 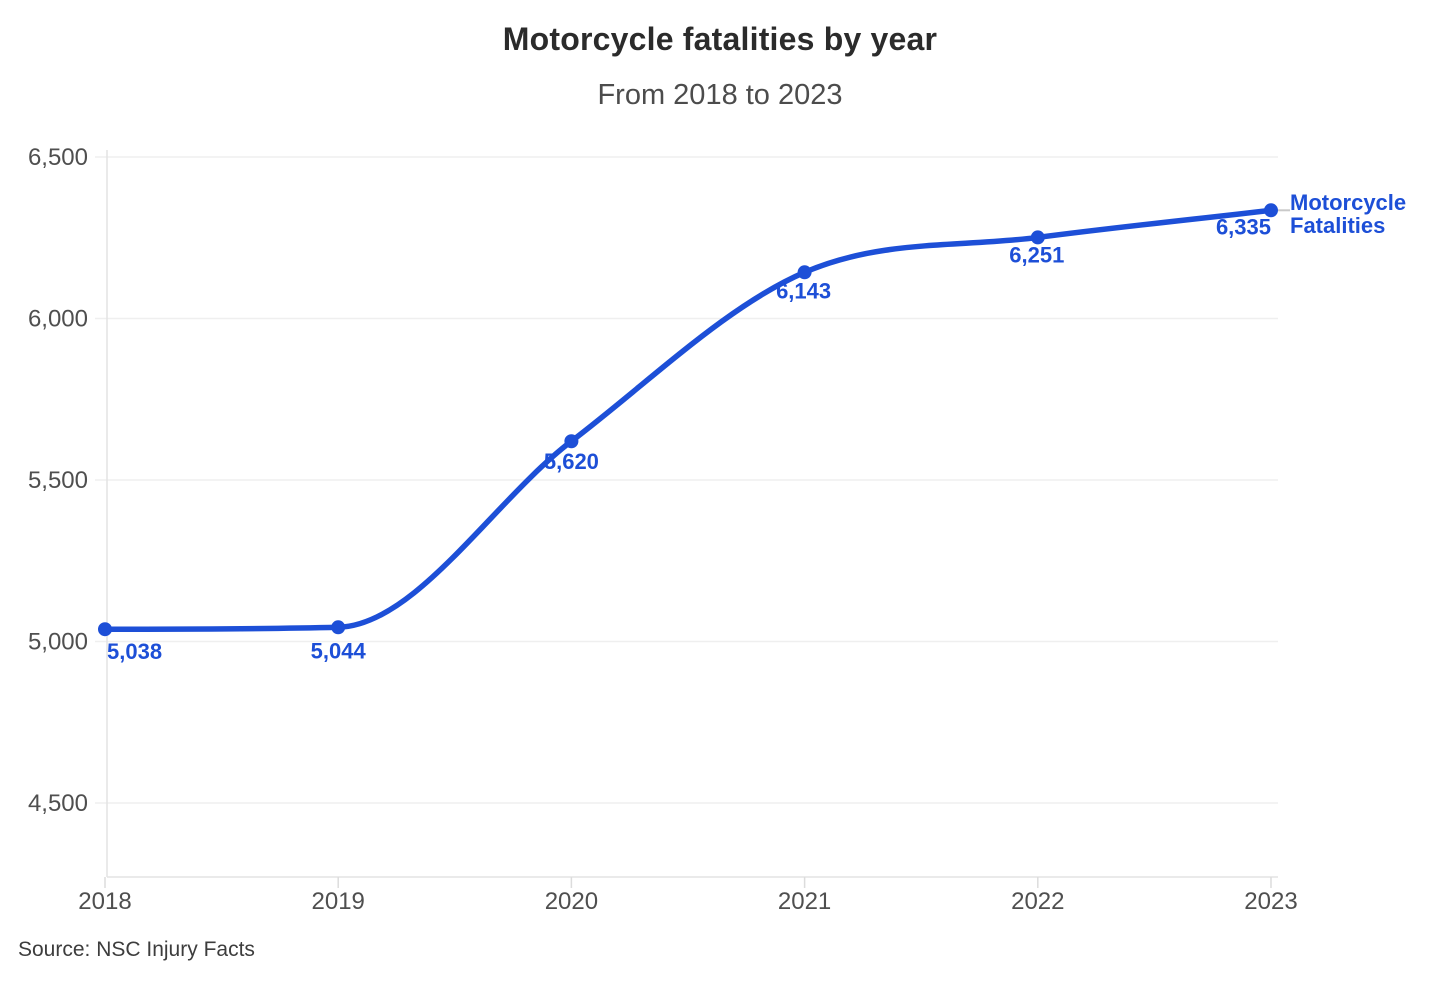 I want to click on x-tick-label: 2020, so click(x=571, y=901).